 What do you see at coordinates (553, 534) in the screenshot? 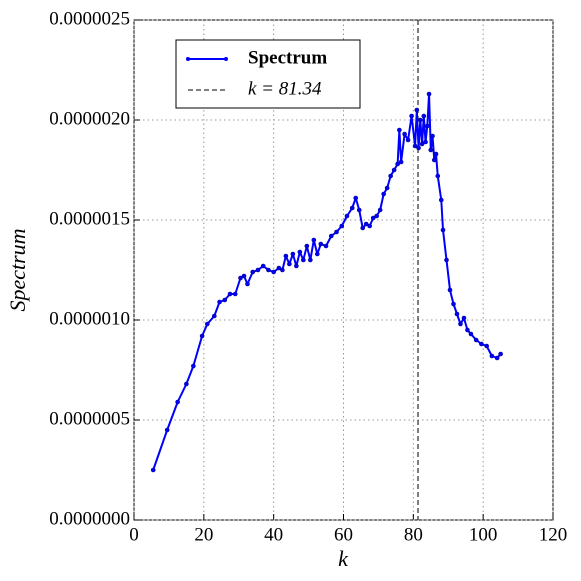
I see `x-tick-label: 120` at bounding box center [553, 534].